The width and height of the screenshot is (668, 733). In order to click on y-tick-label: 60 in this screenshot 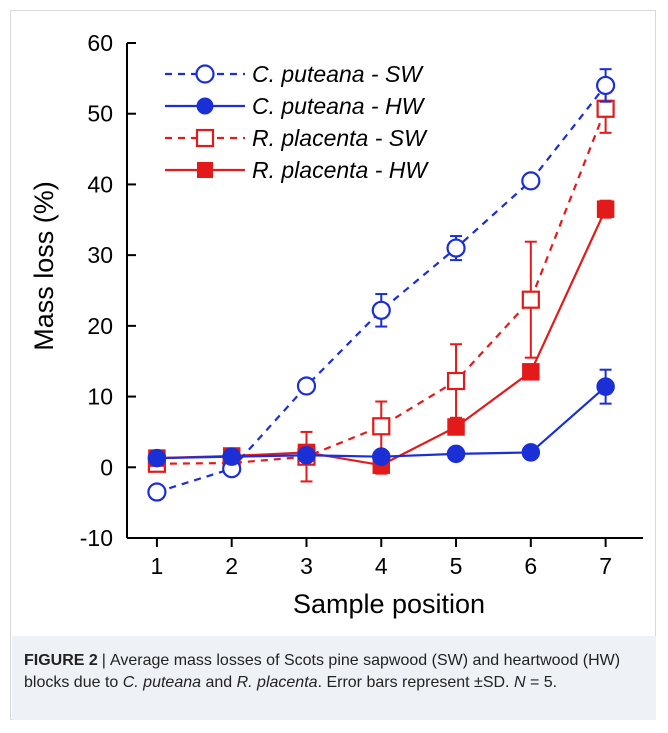, I will do `click(100, 43)`.